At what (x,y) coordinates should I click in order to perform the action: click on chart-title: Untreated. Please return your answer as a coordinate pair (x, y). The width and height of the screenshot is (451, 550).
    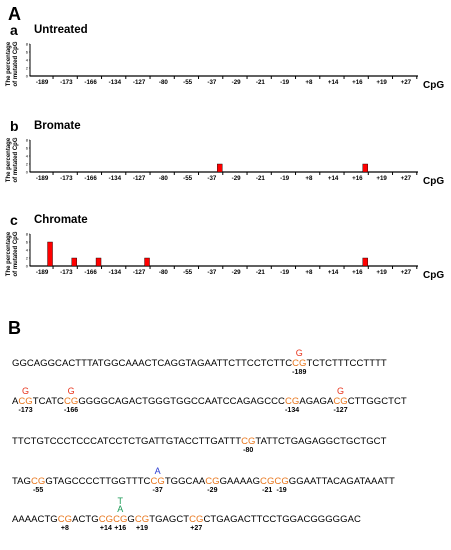
    Looking at the image, I should click on (61, 30).